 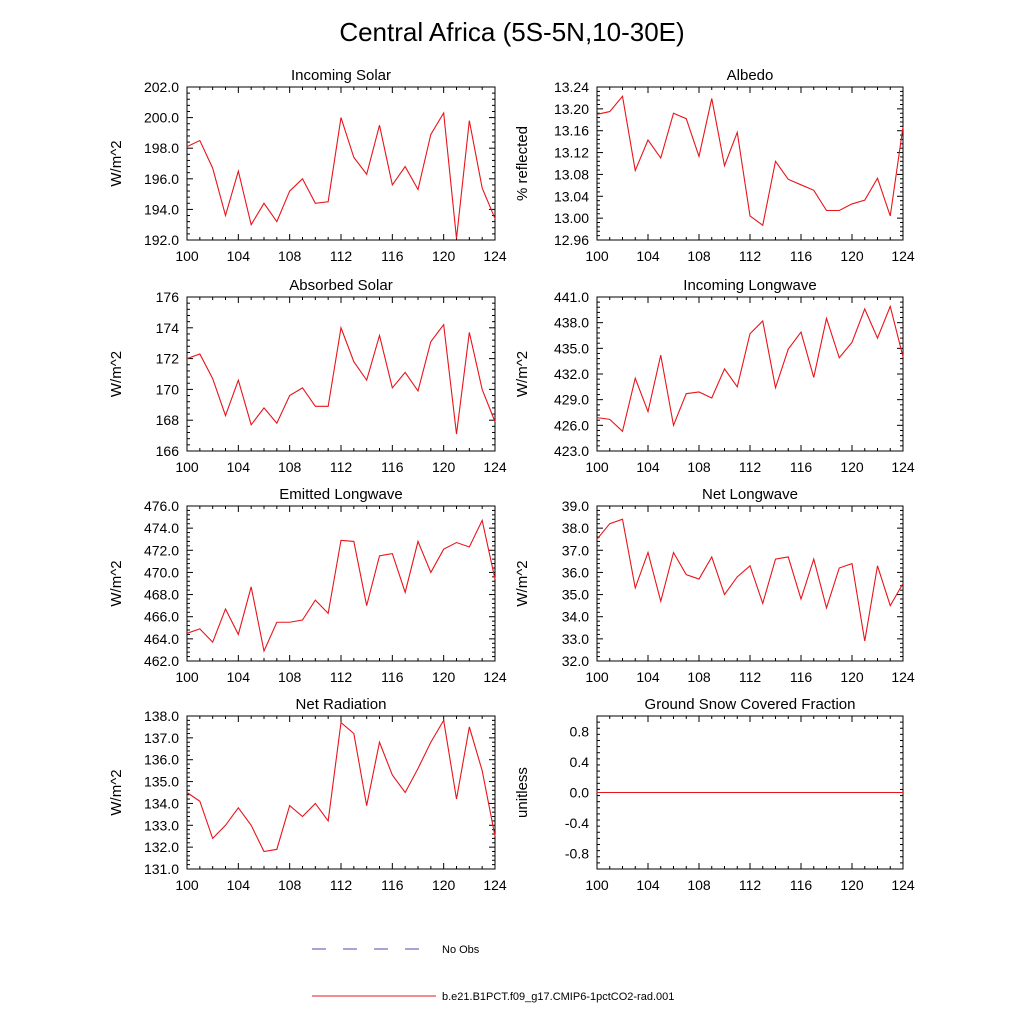 I want to click on plot-frame-albedo, so click(x=750, y=163).